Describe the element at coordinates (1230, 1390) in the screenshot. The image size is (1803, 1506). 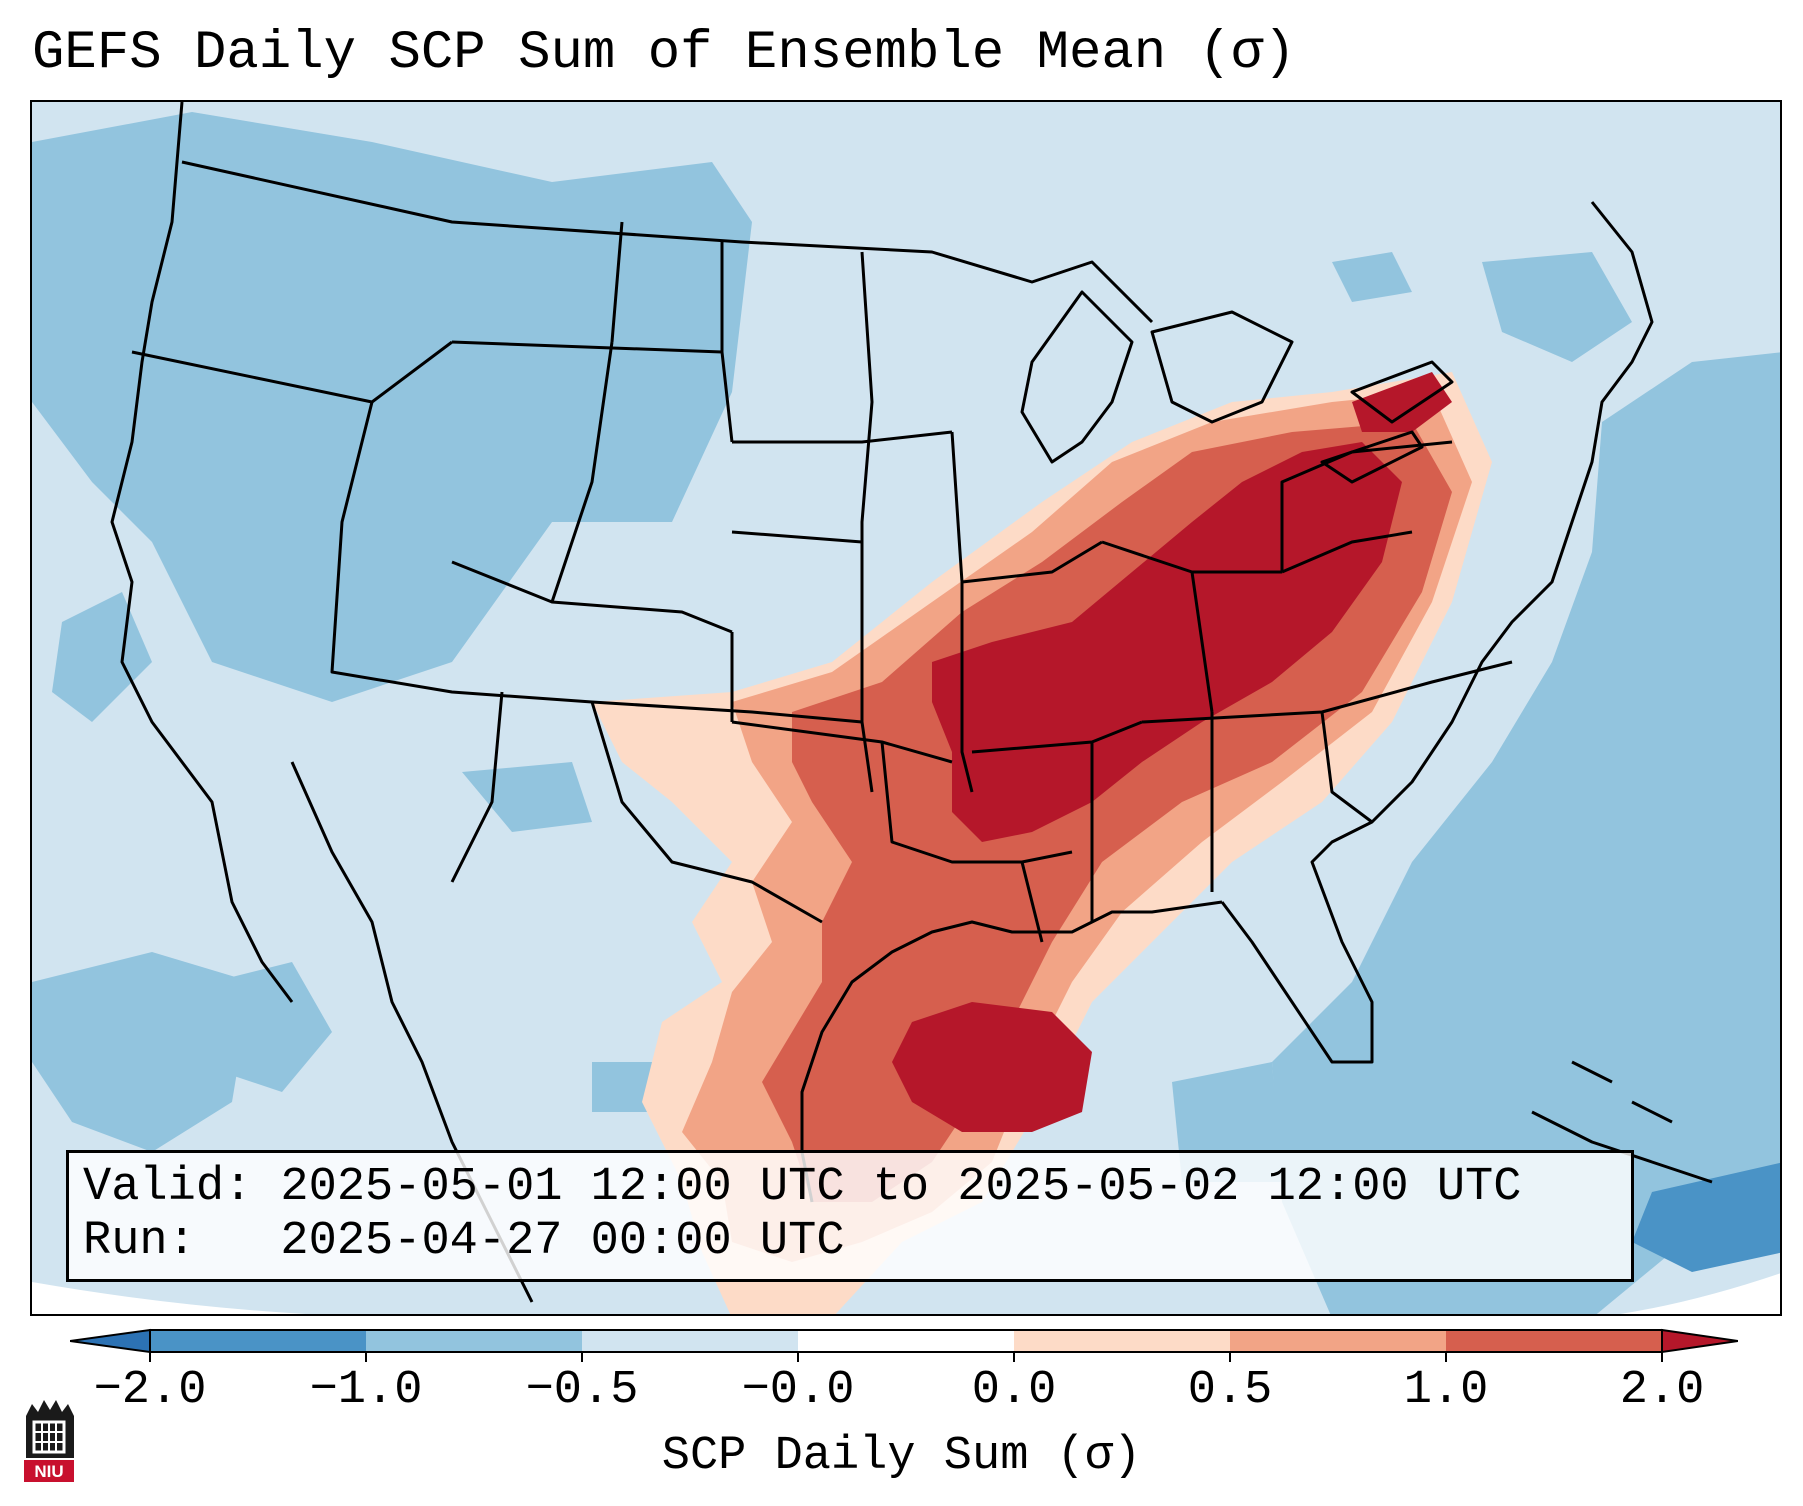
I see `colorbar-tick-label: 0.5` at that location.